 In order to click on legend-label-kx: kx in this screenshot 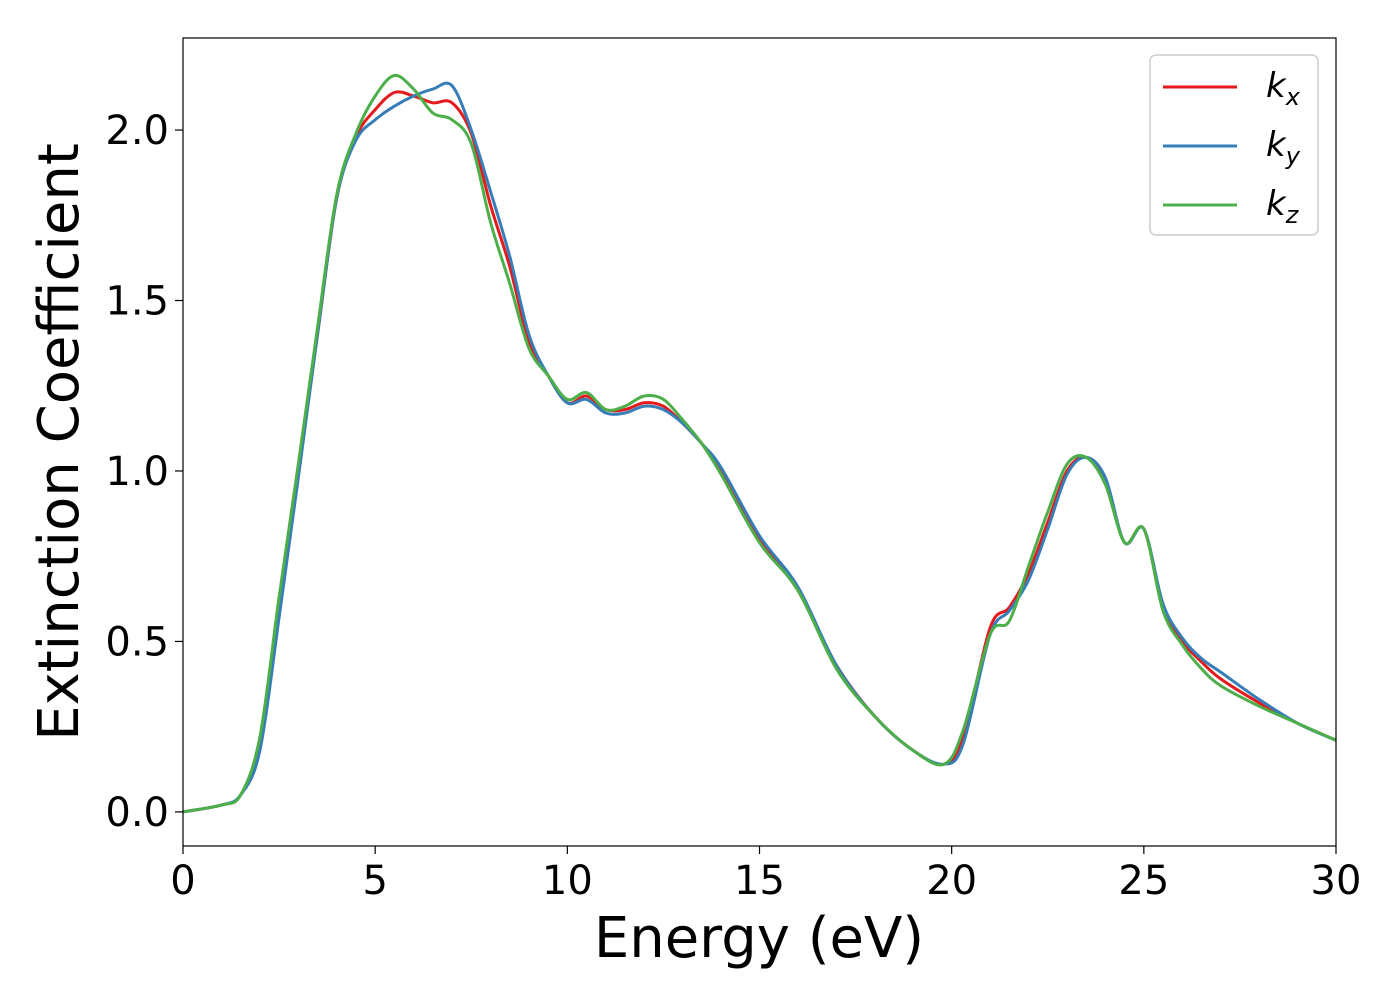, I will do `click(1283, 88)`.